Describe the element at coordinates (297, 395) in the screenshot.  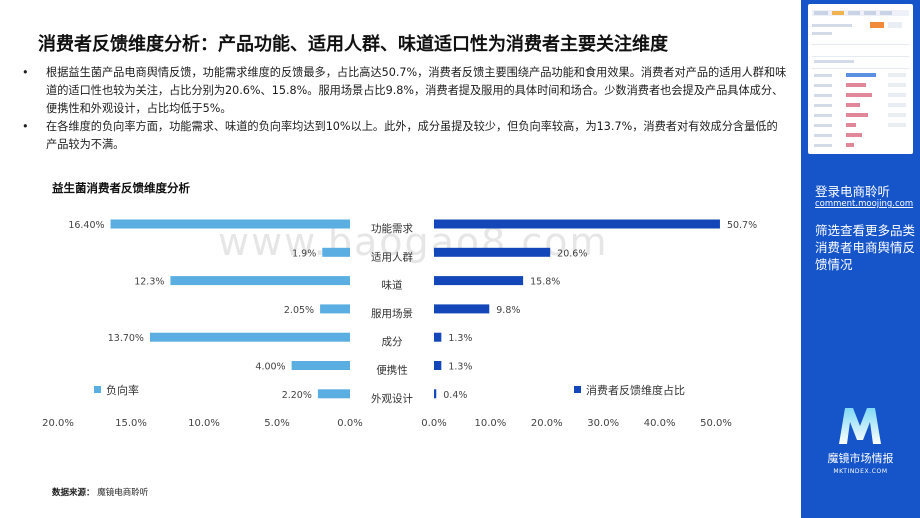
I see `negative-rate-label: 2.20%` at that location.